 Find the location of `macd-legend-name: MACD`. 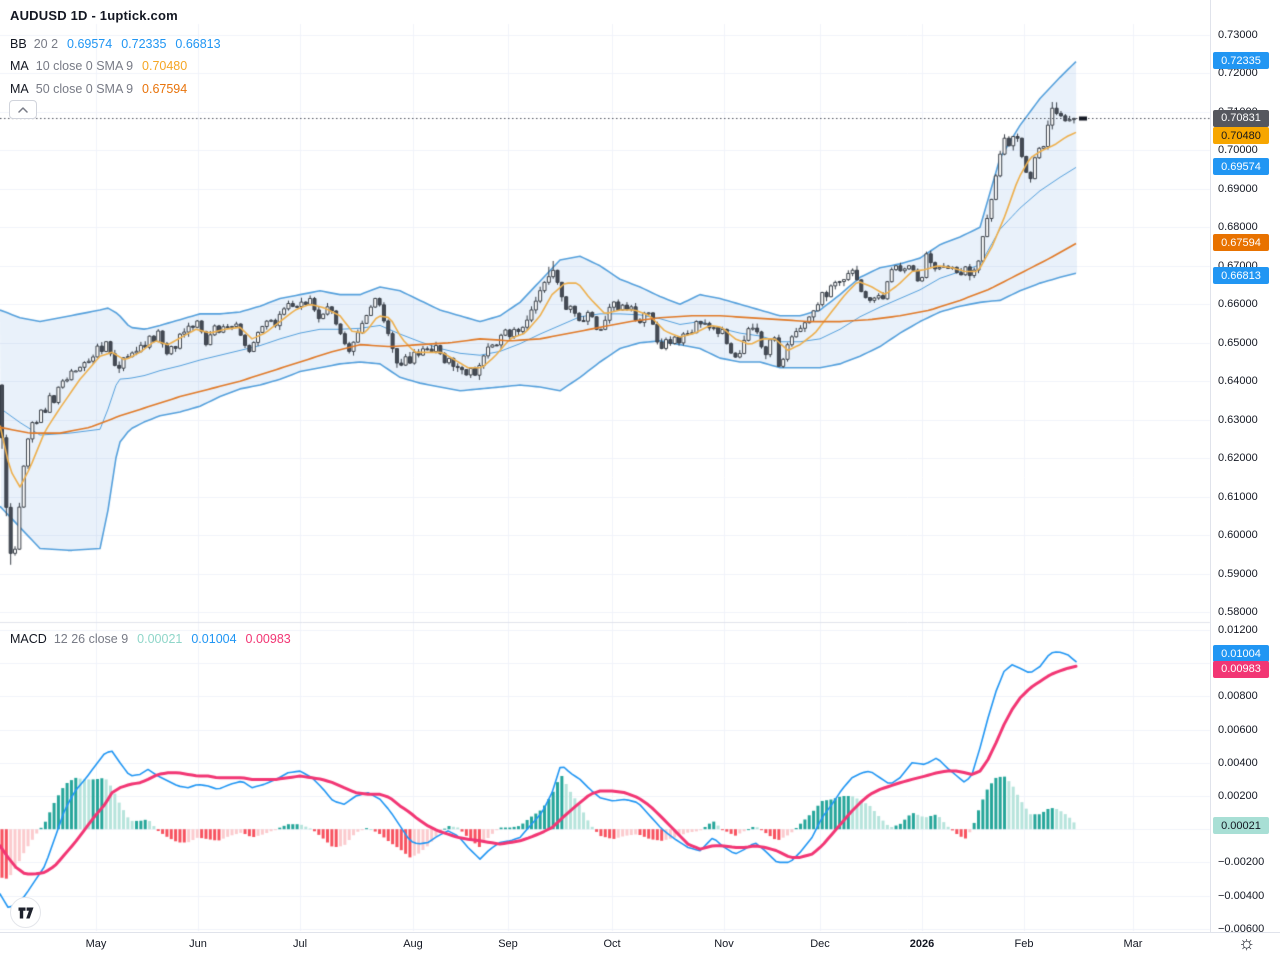

macd-legend-name: MACD is located at coordinates (28, 639).